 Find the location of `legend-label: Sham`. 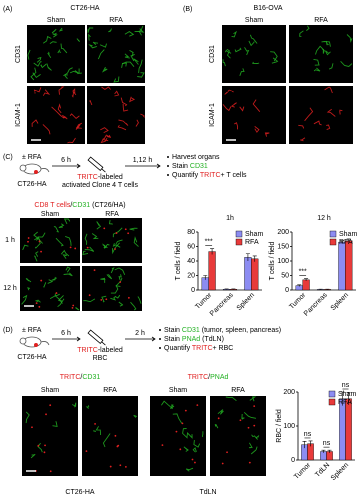

legend-label: Sham is located at coordinates (348, 234).